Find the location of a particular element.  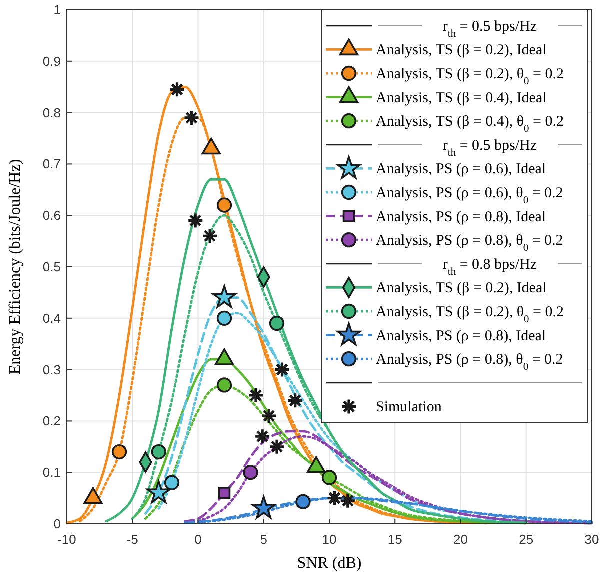

x-tick-label: 5 is located at coordinates (264, 539).